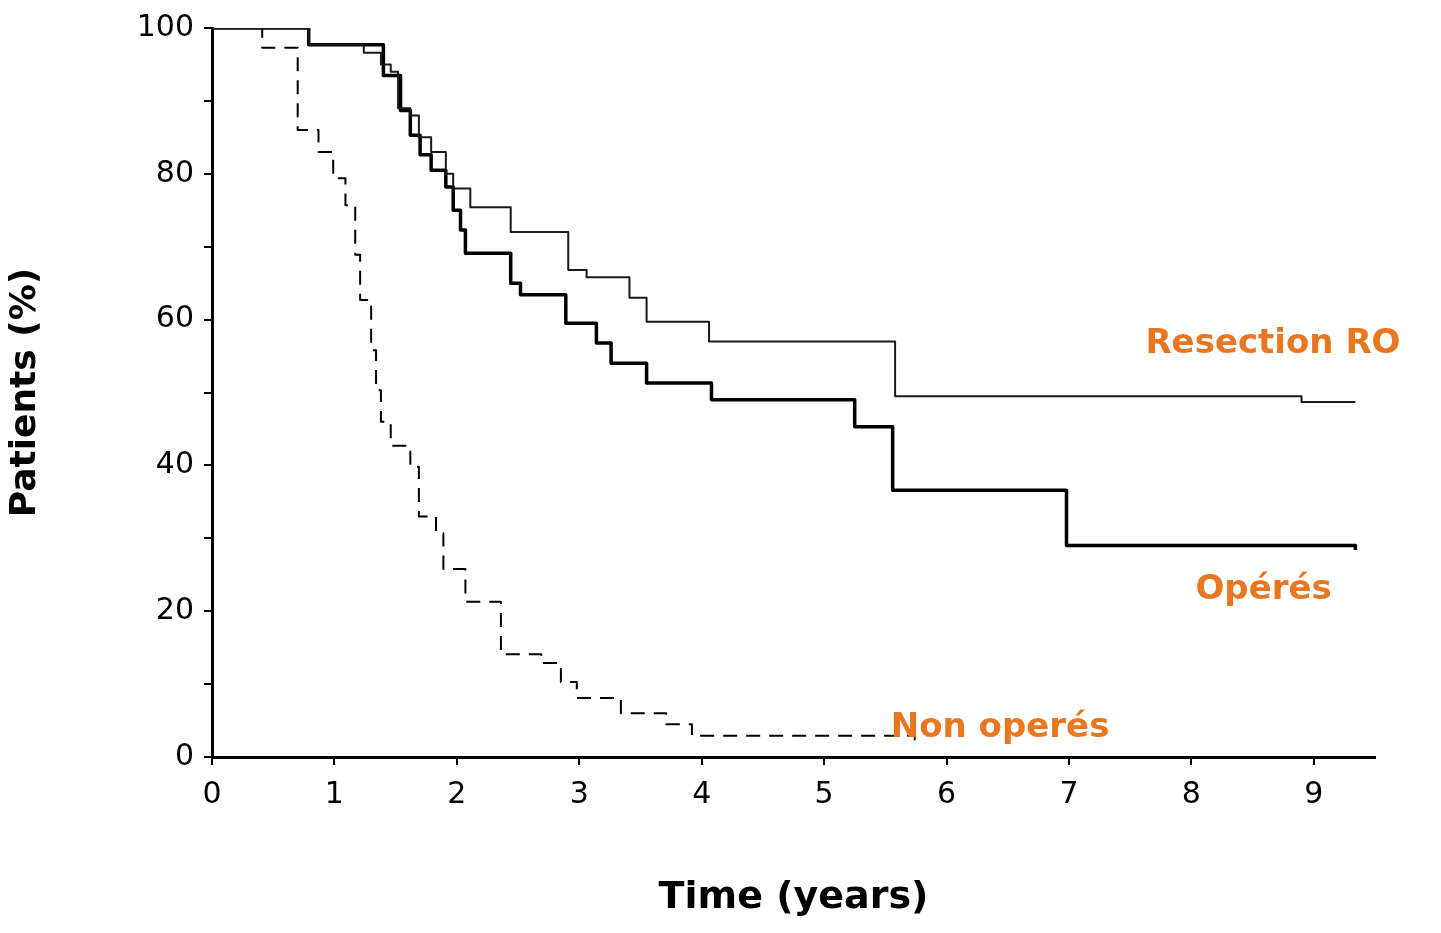  What do you see at coordinates (579, 792) in the screenshot?
I see `x-tick-label: 3` at bounding box center [579, 792].